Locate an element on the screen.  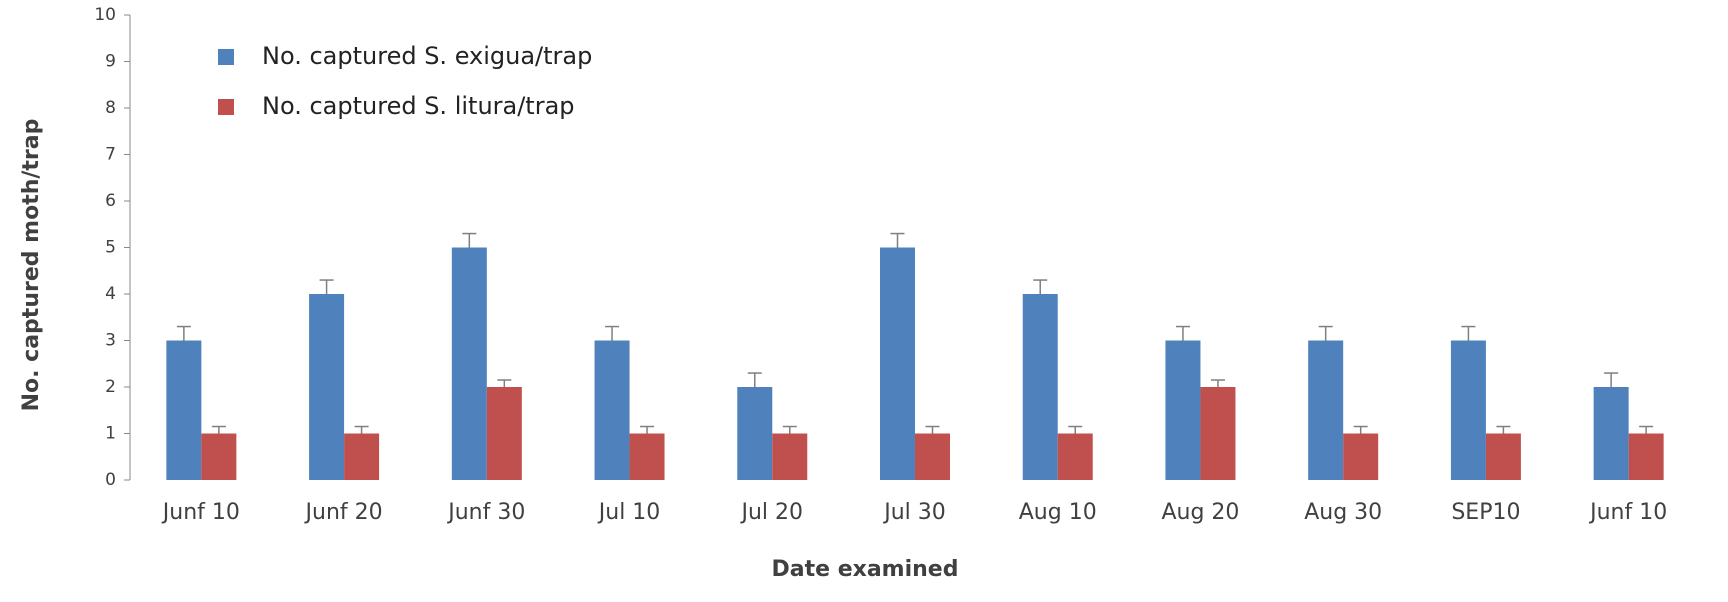
x-tick-label: Jul 20 is located at coordinates (772, 512).